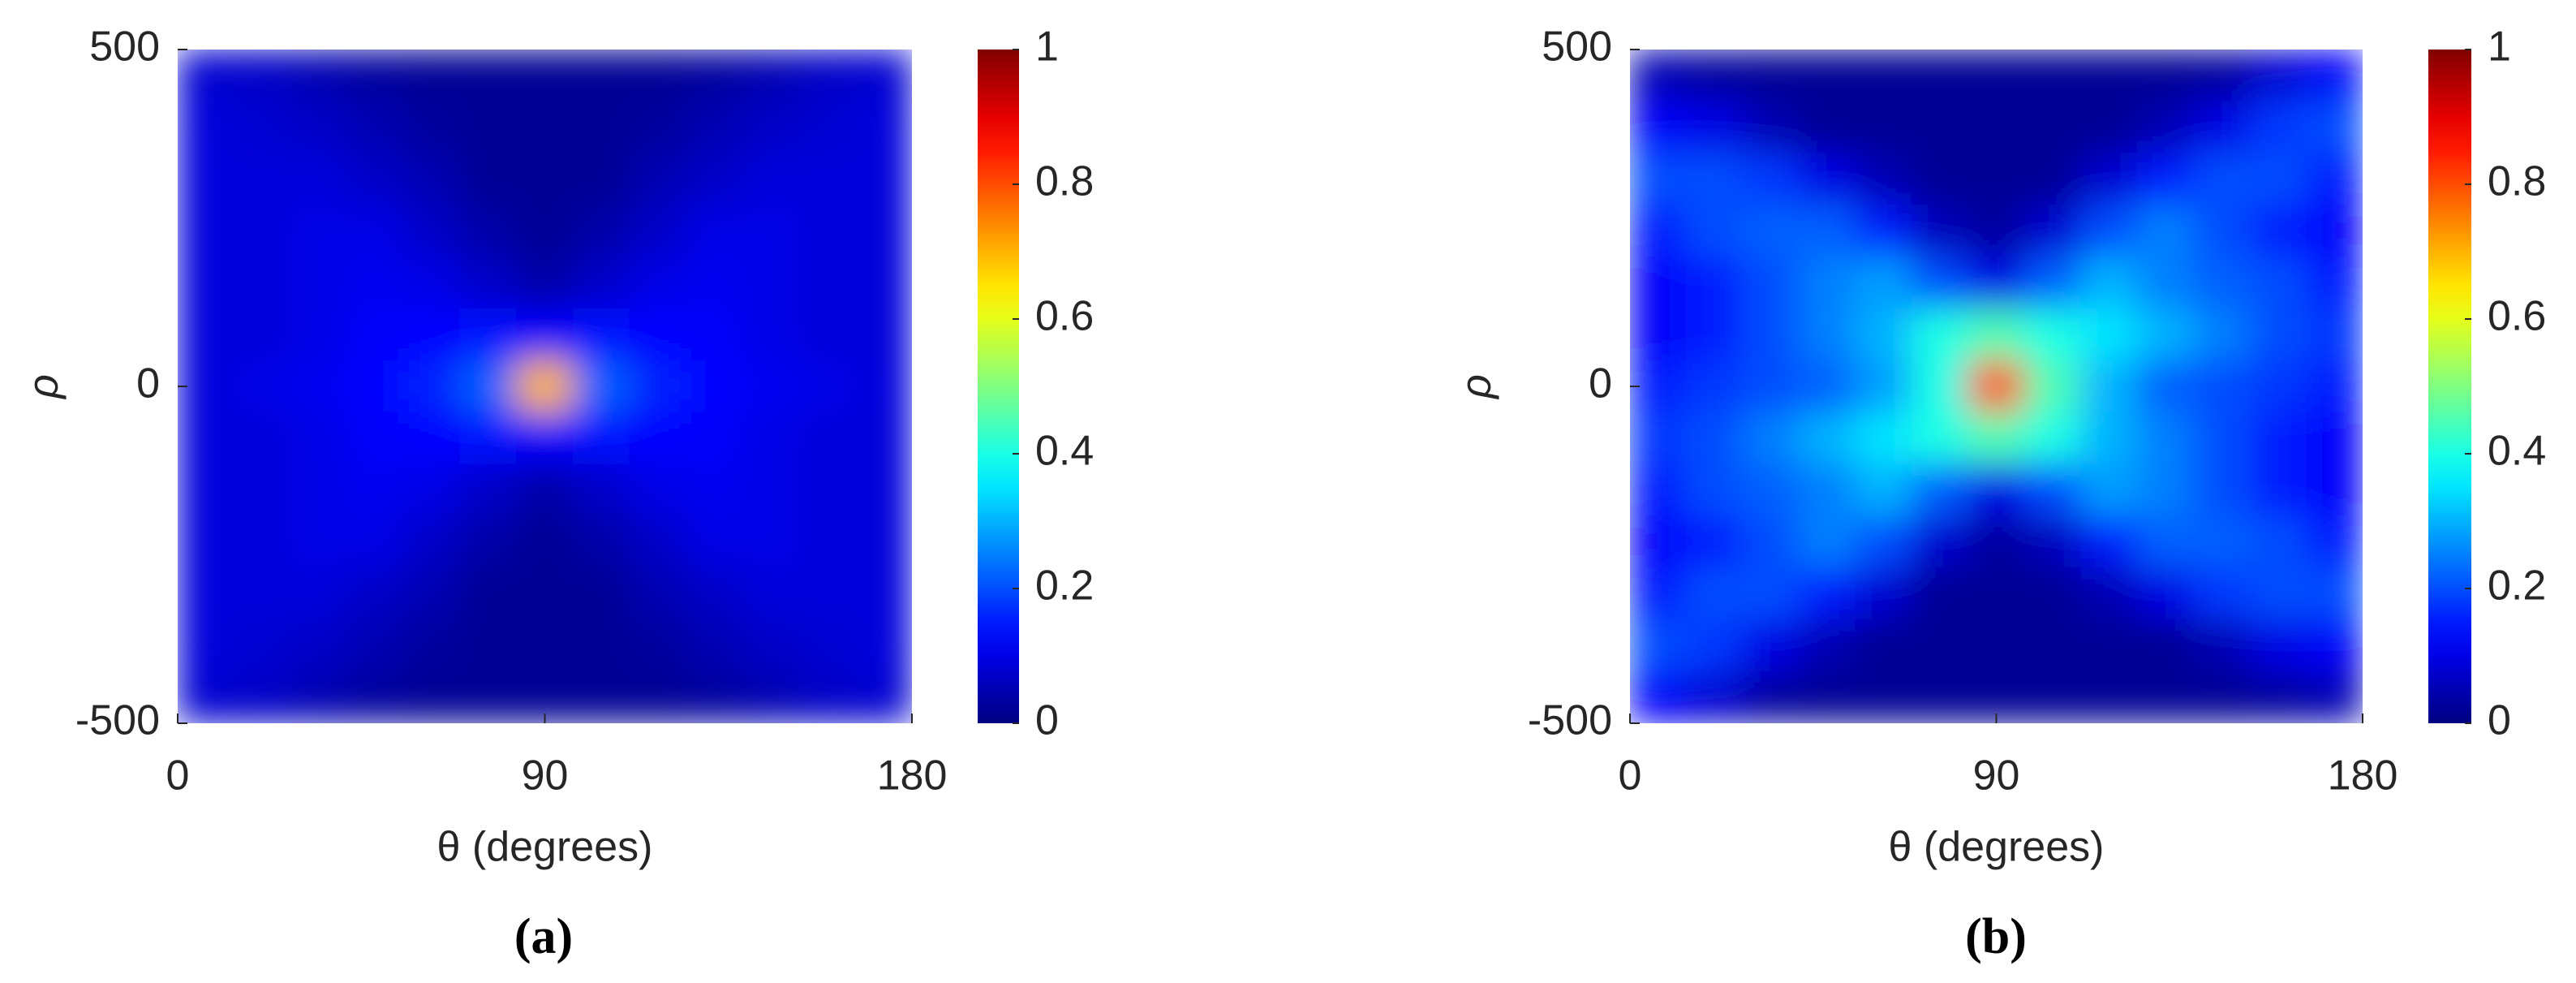  I want to click on x-tick-label: 180, so click(2363, 776).